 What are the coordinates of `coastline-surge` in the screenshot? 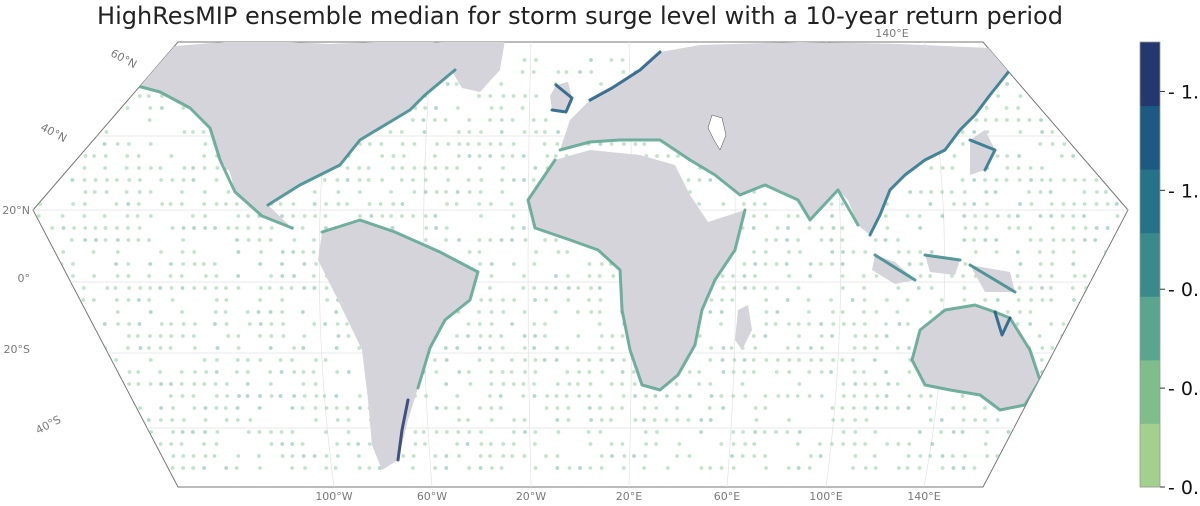 It's located at (1087, 425).